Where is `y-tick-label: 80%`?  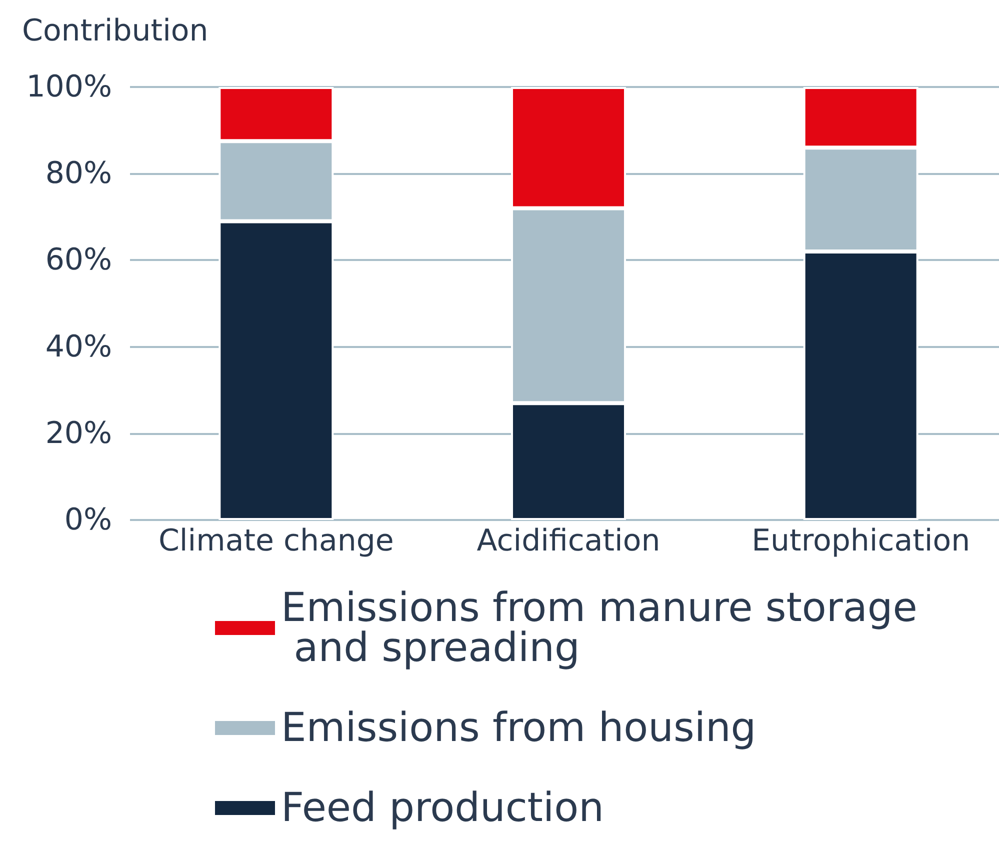
y-tick-label: 80% is located at coordinates (78, 174).